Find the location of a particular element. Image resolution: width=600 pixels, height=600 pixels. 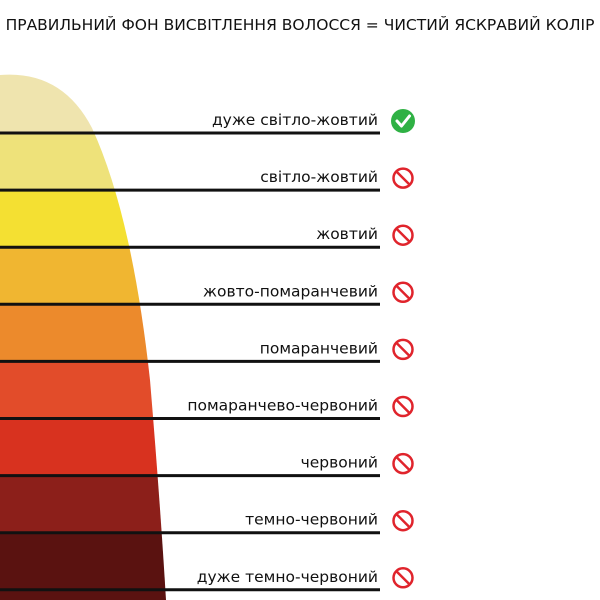

level-label: жовто-помаранчевий is located at coordinates (290, 291).